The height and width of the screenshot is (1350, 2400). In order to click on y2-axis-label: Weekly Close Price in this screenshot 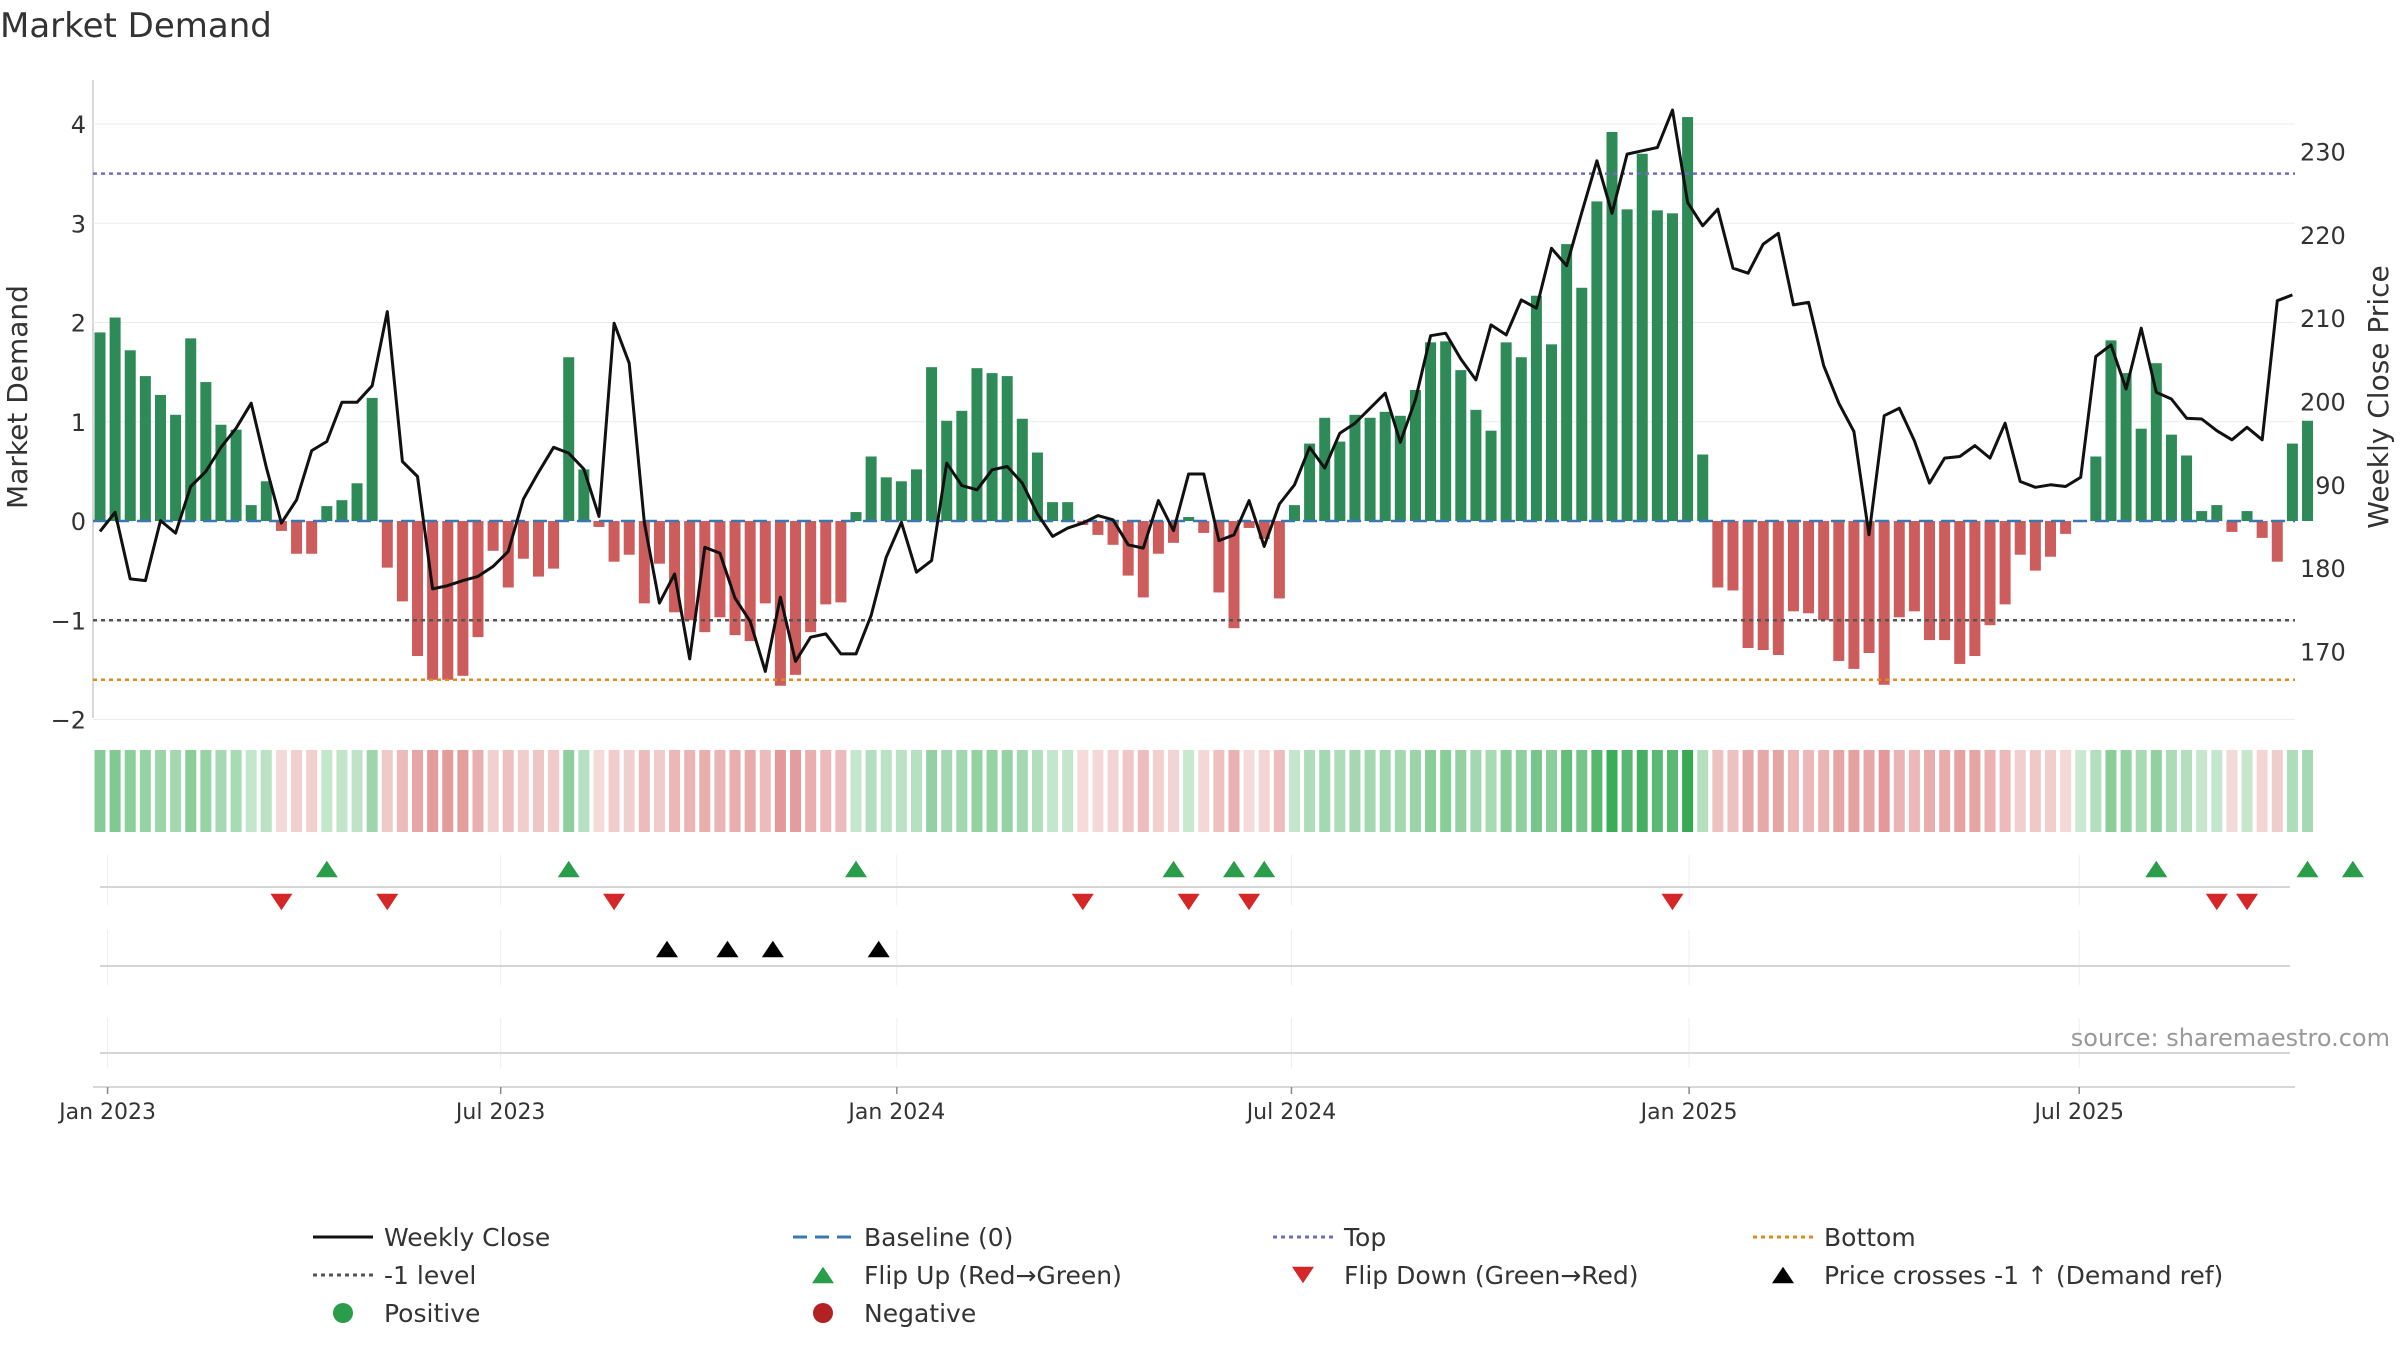, I will do `click(2378, 396)`.